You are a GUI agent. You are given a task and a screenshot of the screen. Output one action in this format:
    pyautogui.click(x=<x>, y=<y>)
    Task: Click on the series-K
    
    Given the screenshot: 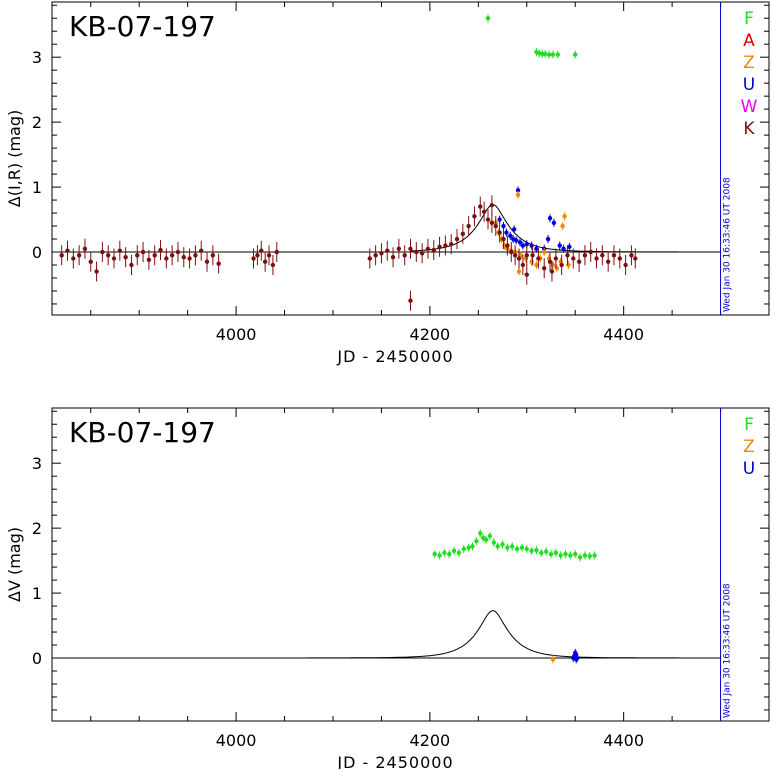 What is the action you would take?
    pyautogui.click(x=348, y=253)
    